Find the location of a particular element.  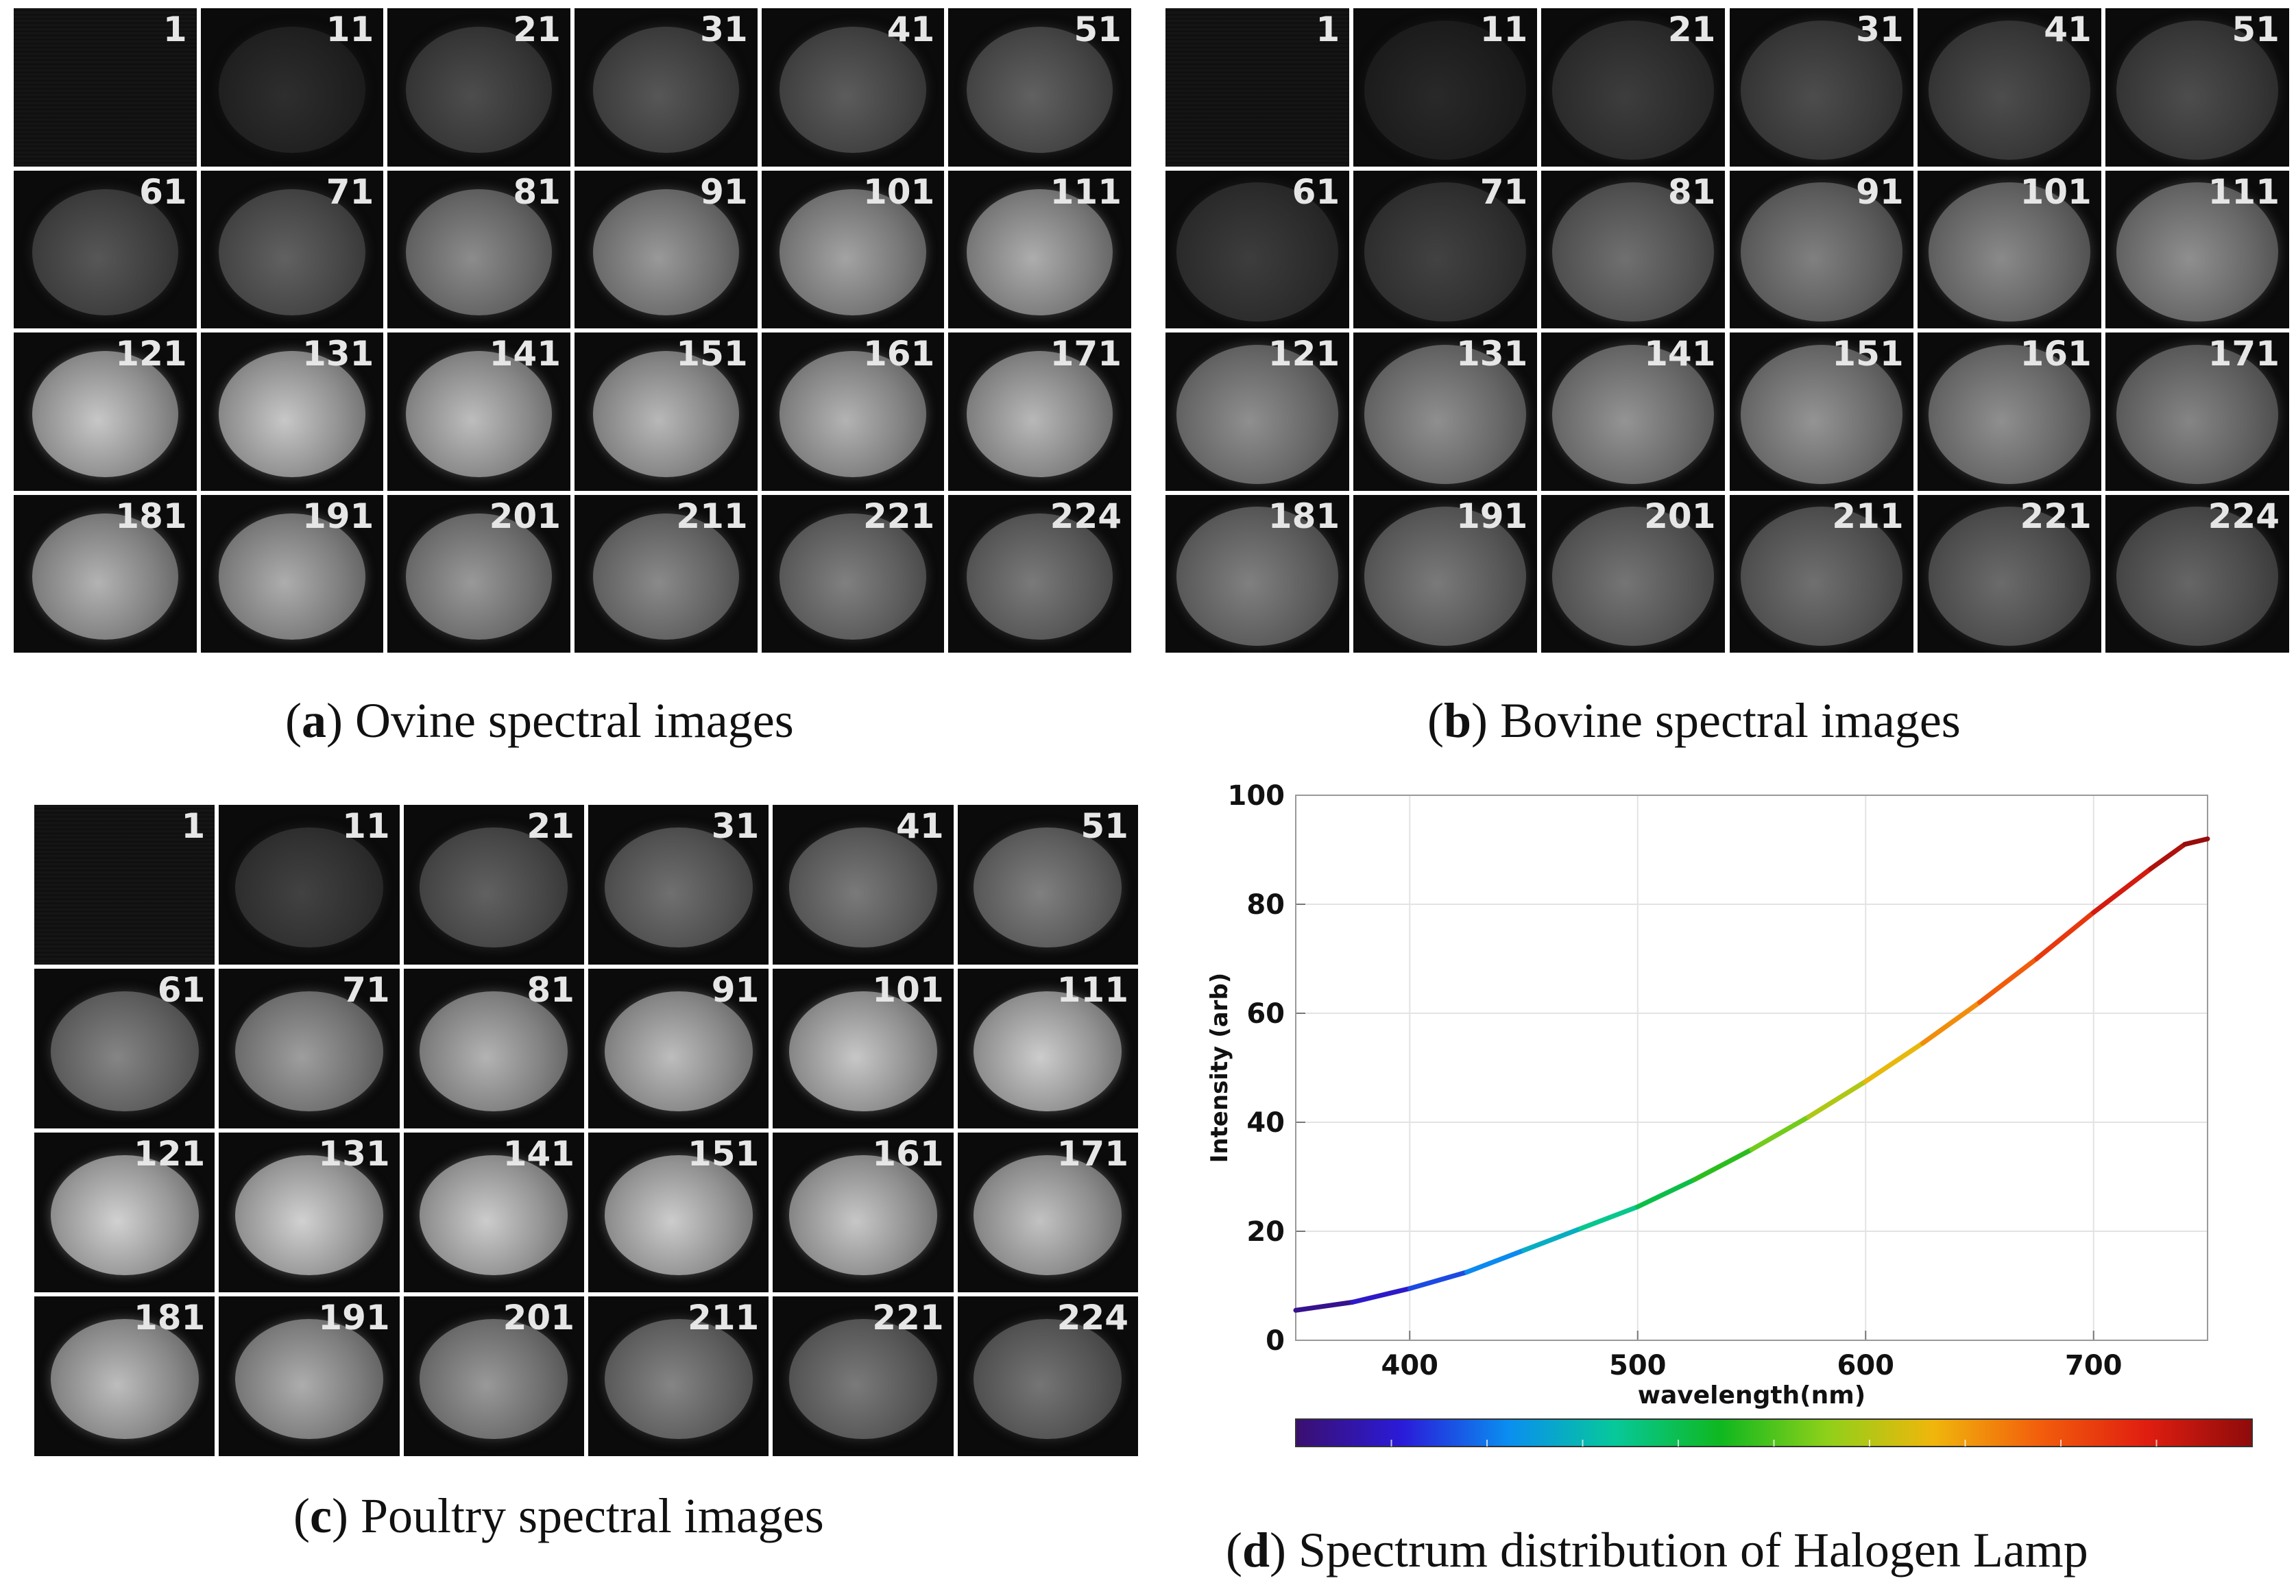

x-axis-ticks: 400 500 600 700 is located at coordinates (1752, 1365).